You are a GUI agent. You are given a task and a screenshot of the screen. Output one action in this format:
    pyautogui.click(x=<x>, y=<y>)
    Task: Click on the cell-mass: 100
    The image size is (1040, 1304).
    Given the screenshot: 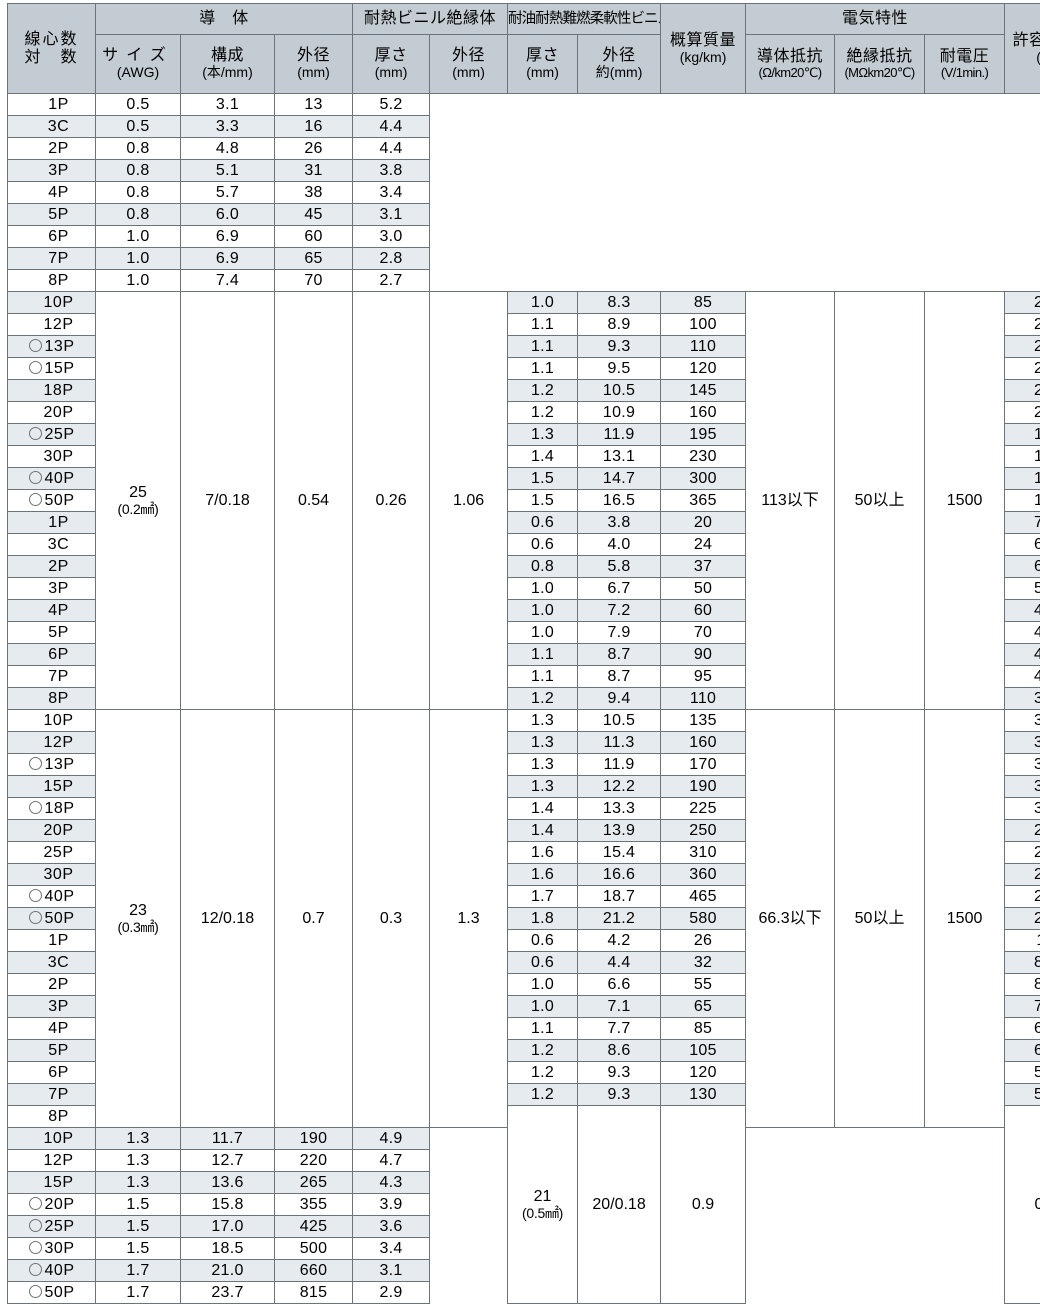 What is the action you would take?
    pyautogui.click(x=703, y=325)
    